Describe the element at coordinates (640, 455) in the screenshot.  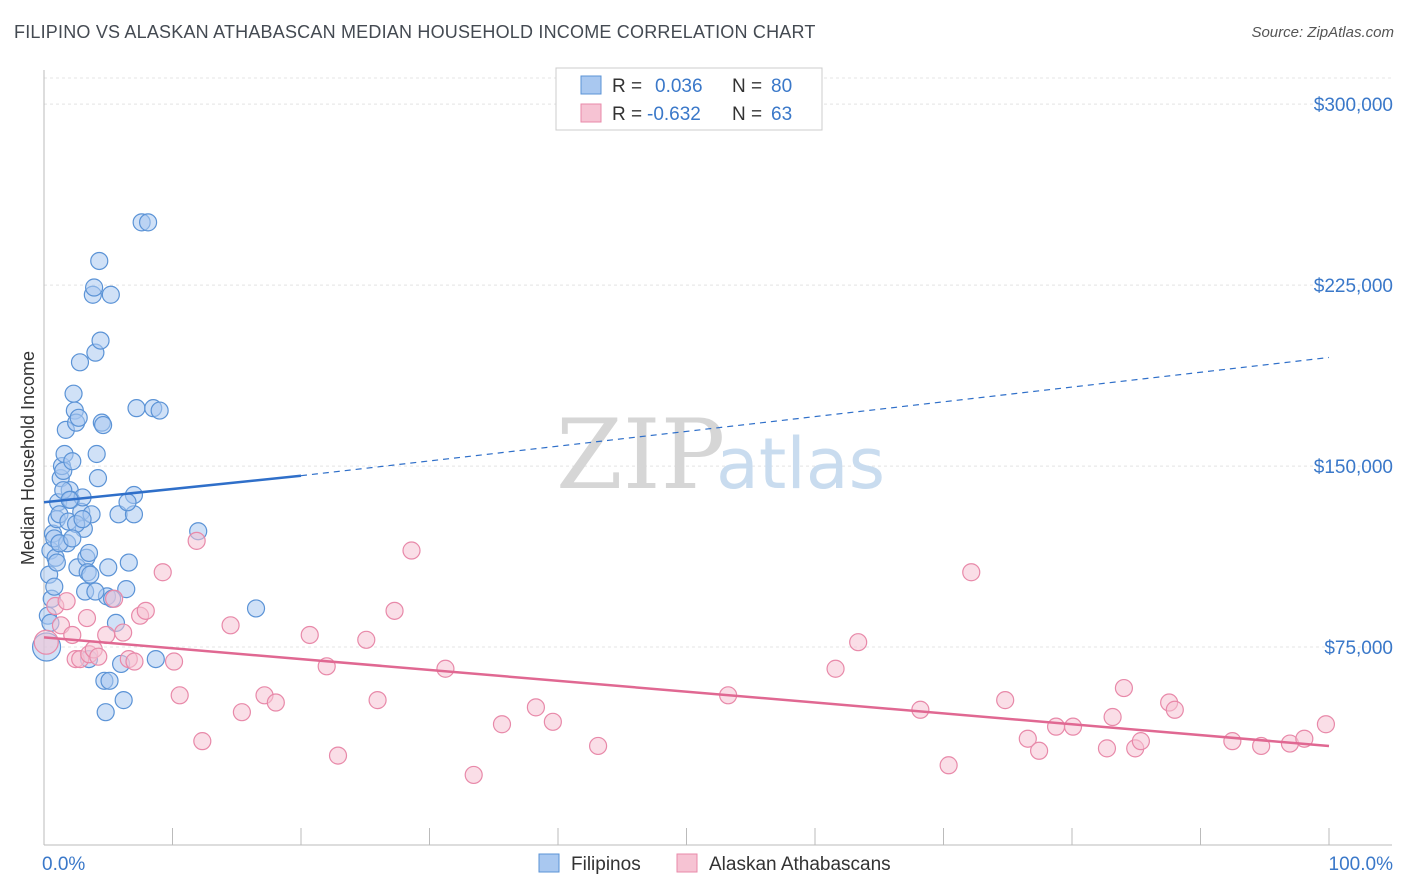
I see `watermark-zip: ZIP` at that location.